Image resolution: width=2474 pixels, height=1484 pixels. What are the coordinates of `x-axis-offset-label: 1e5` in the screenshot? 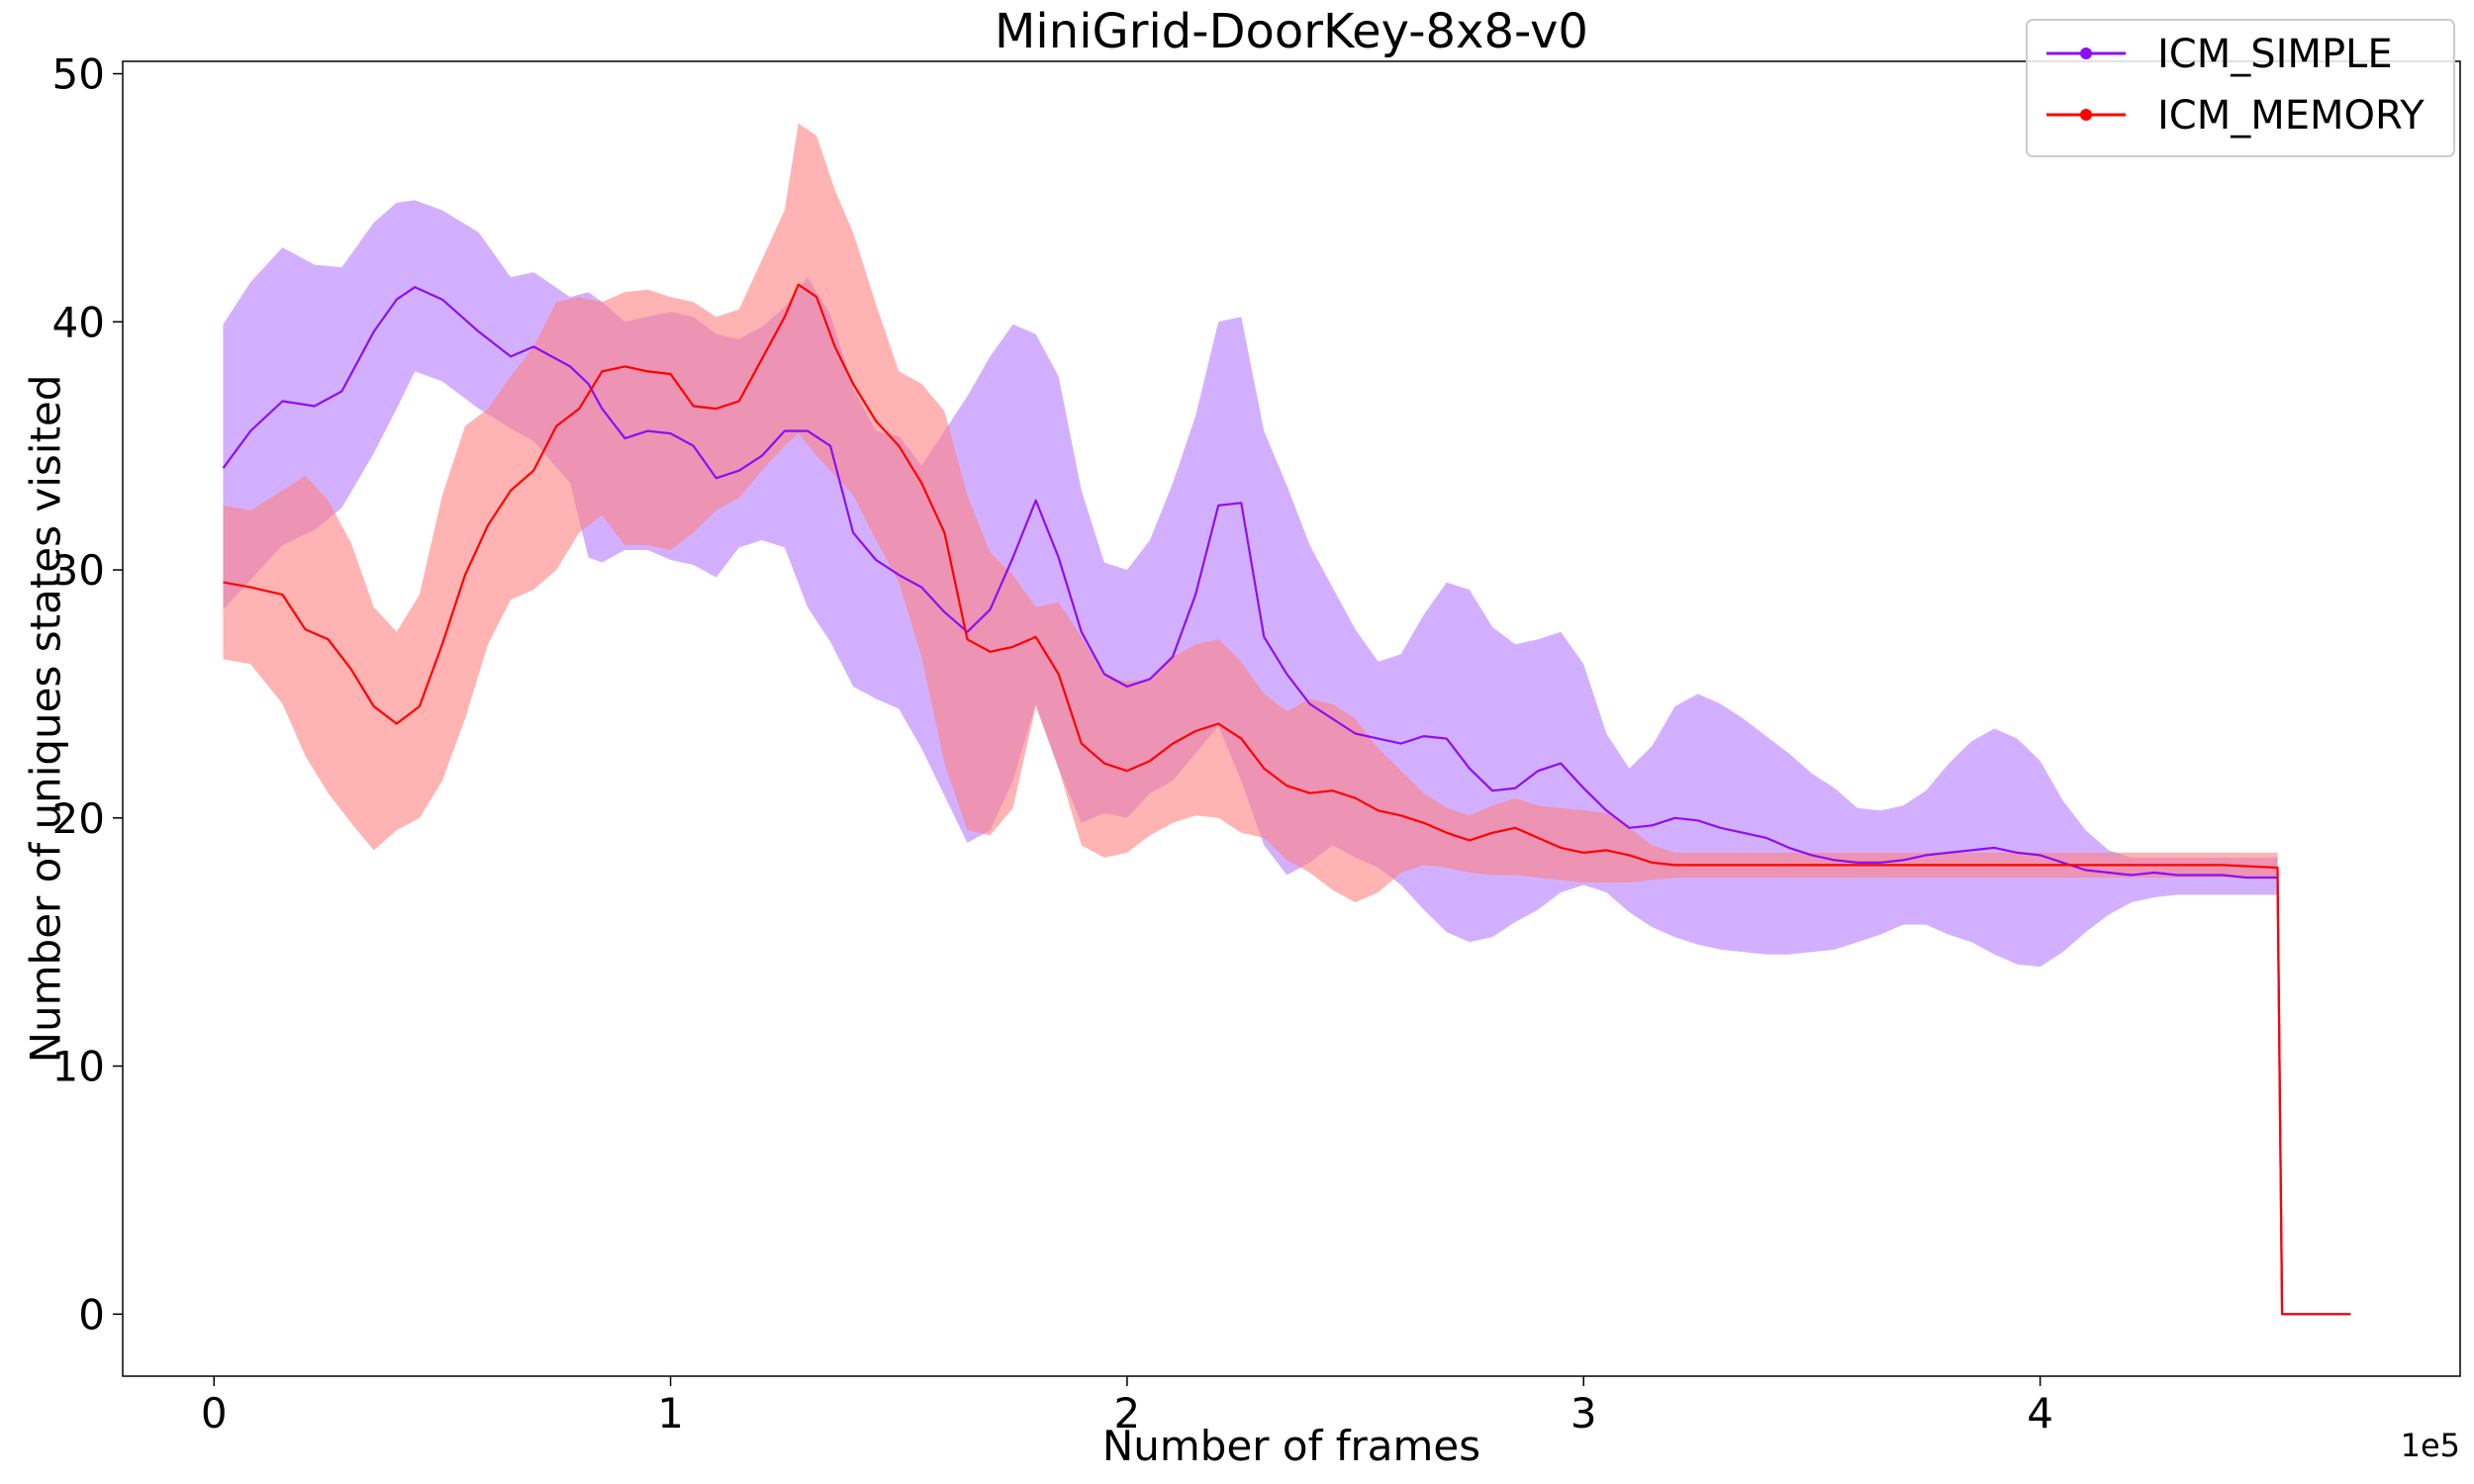 It's located at (2431, 1445).